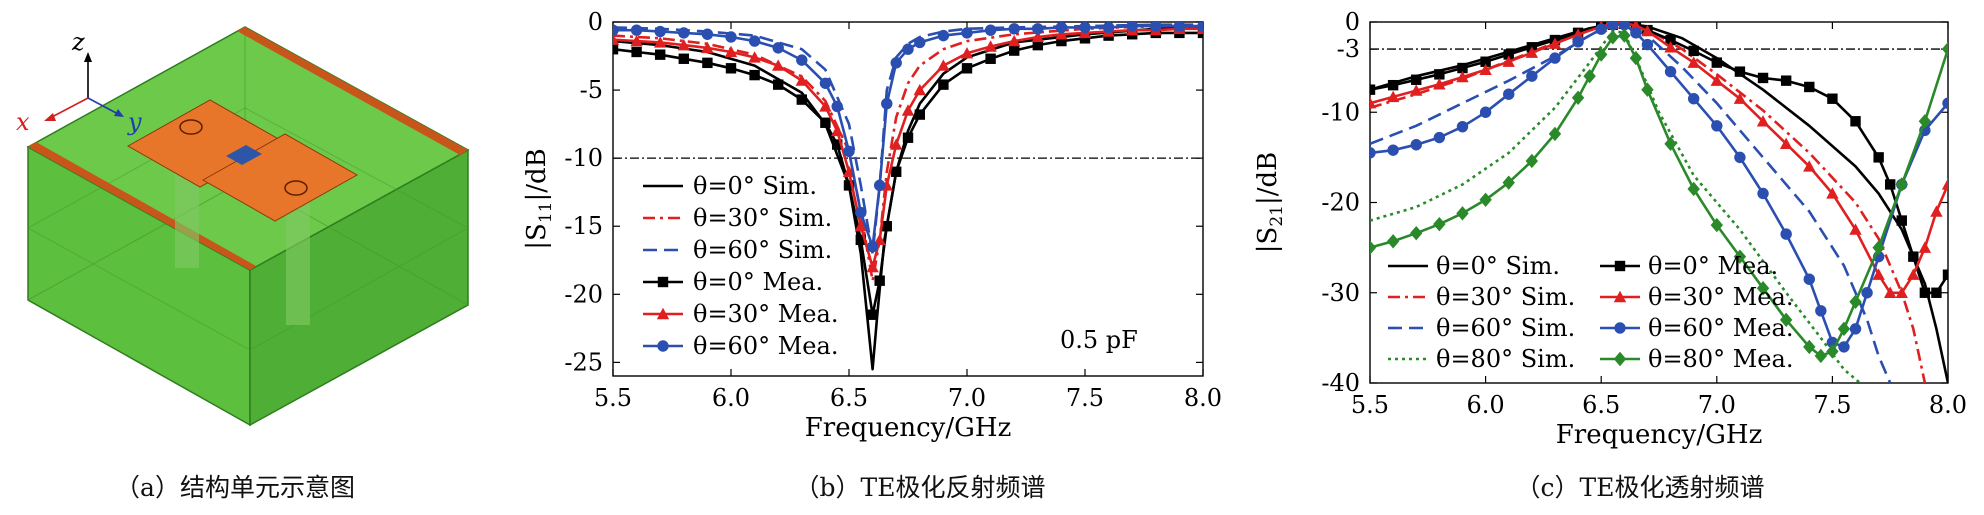  Describe the element at coordinates (1340, 293) in the screenshot. I see `y-tick-label: -30` at that location.